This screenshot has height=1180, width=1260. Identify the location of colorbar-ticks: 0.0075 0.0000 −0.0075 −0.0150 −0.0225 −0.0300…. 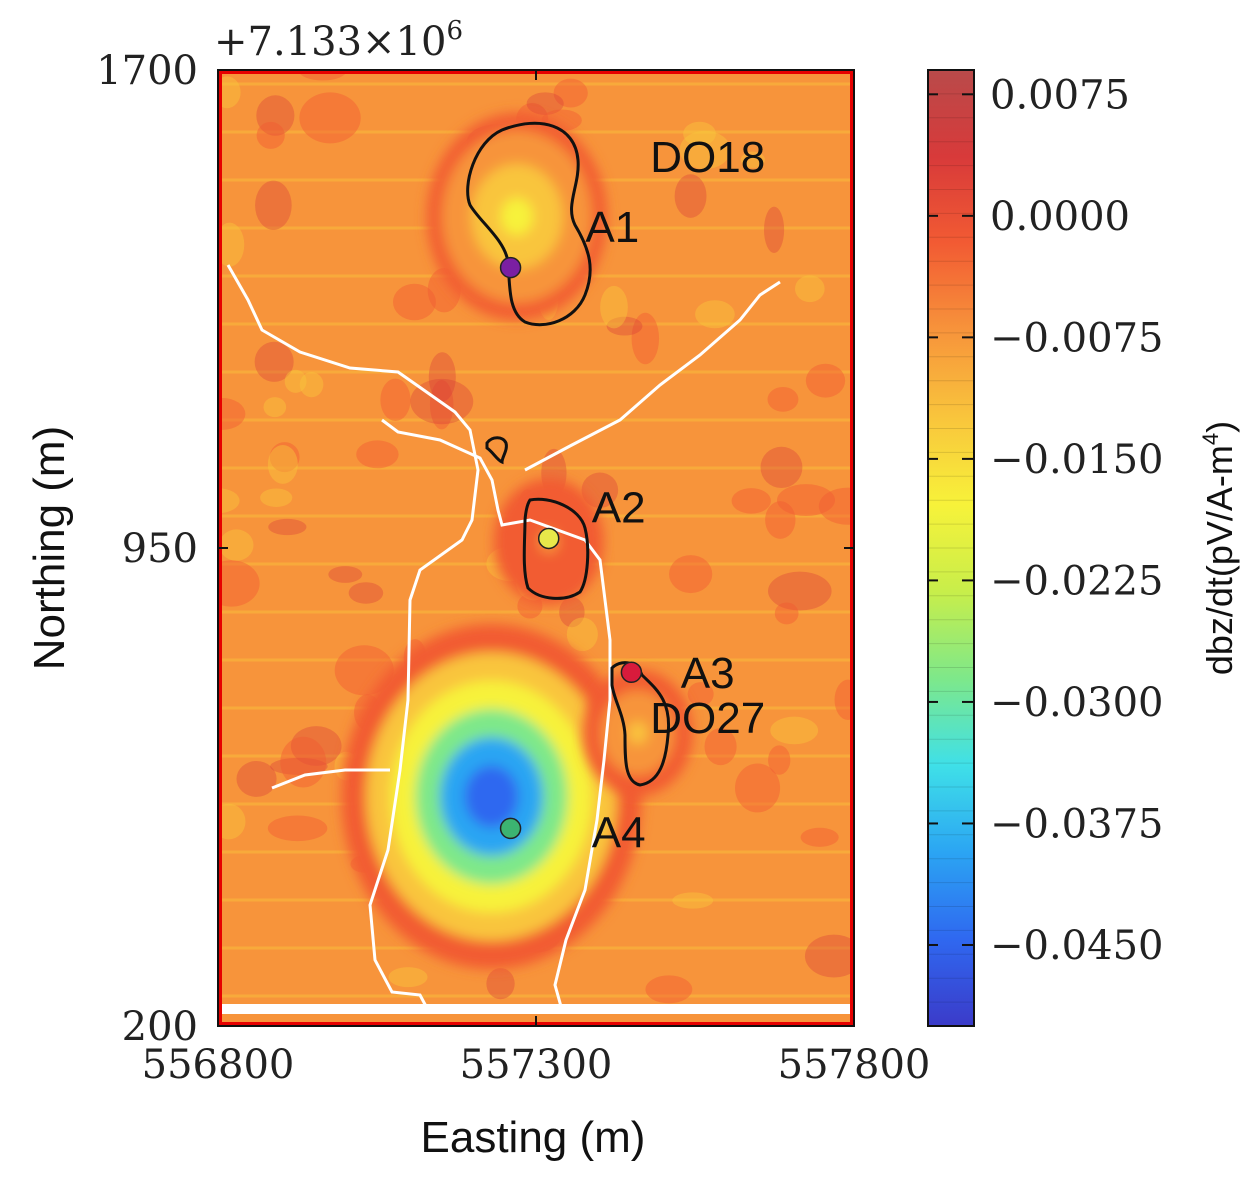
(1045, 520).